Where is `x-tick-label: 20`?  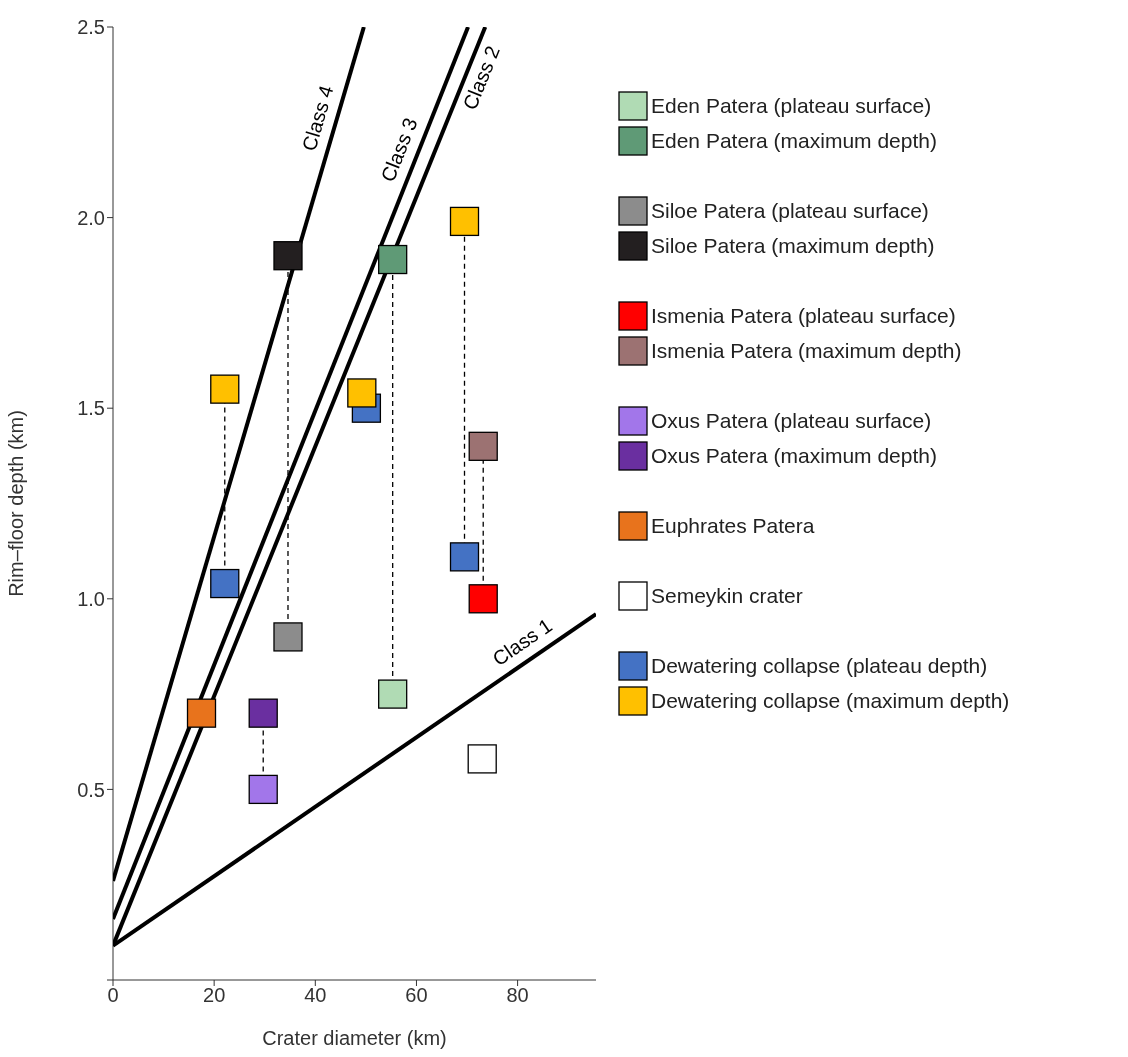 x-tick-label: 20 is located at coordinates (214, 995).